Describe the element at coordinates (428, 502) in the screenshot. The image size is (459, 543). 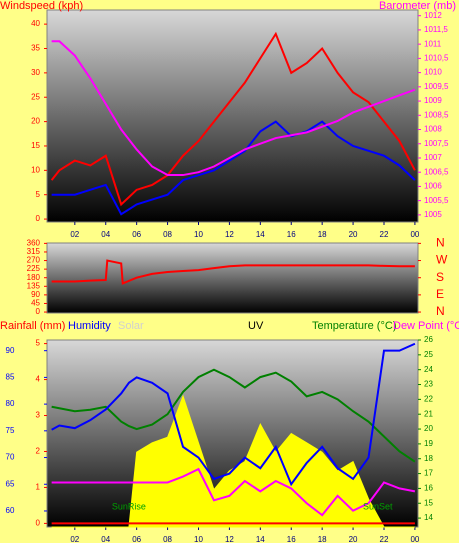
I see `y2-tick-label: 15` at that location.